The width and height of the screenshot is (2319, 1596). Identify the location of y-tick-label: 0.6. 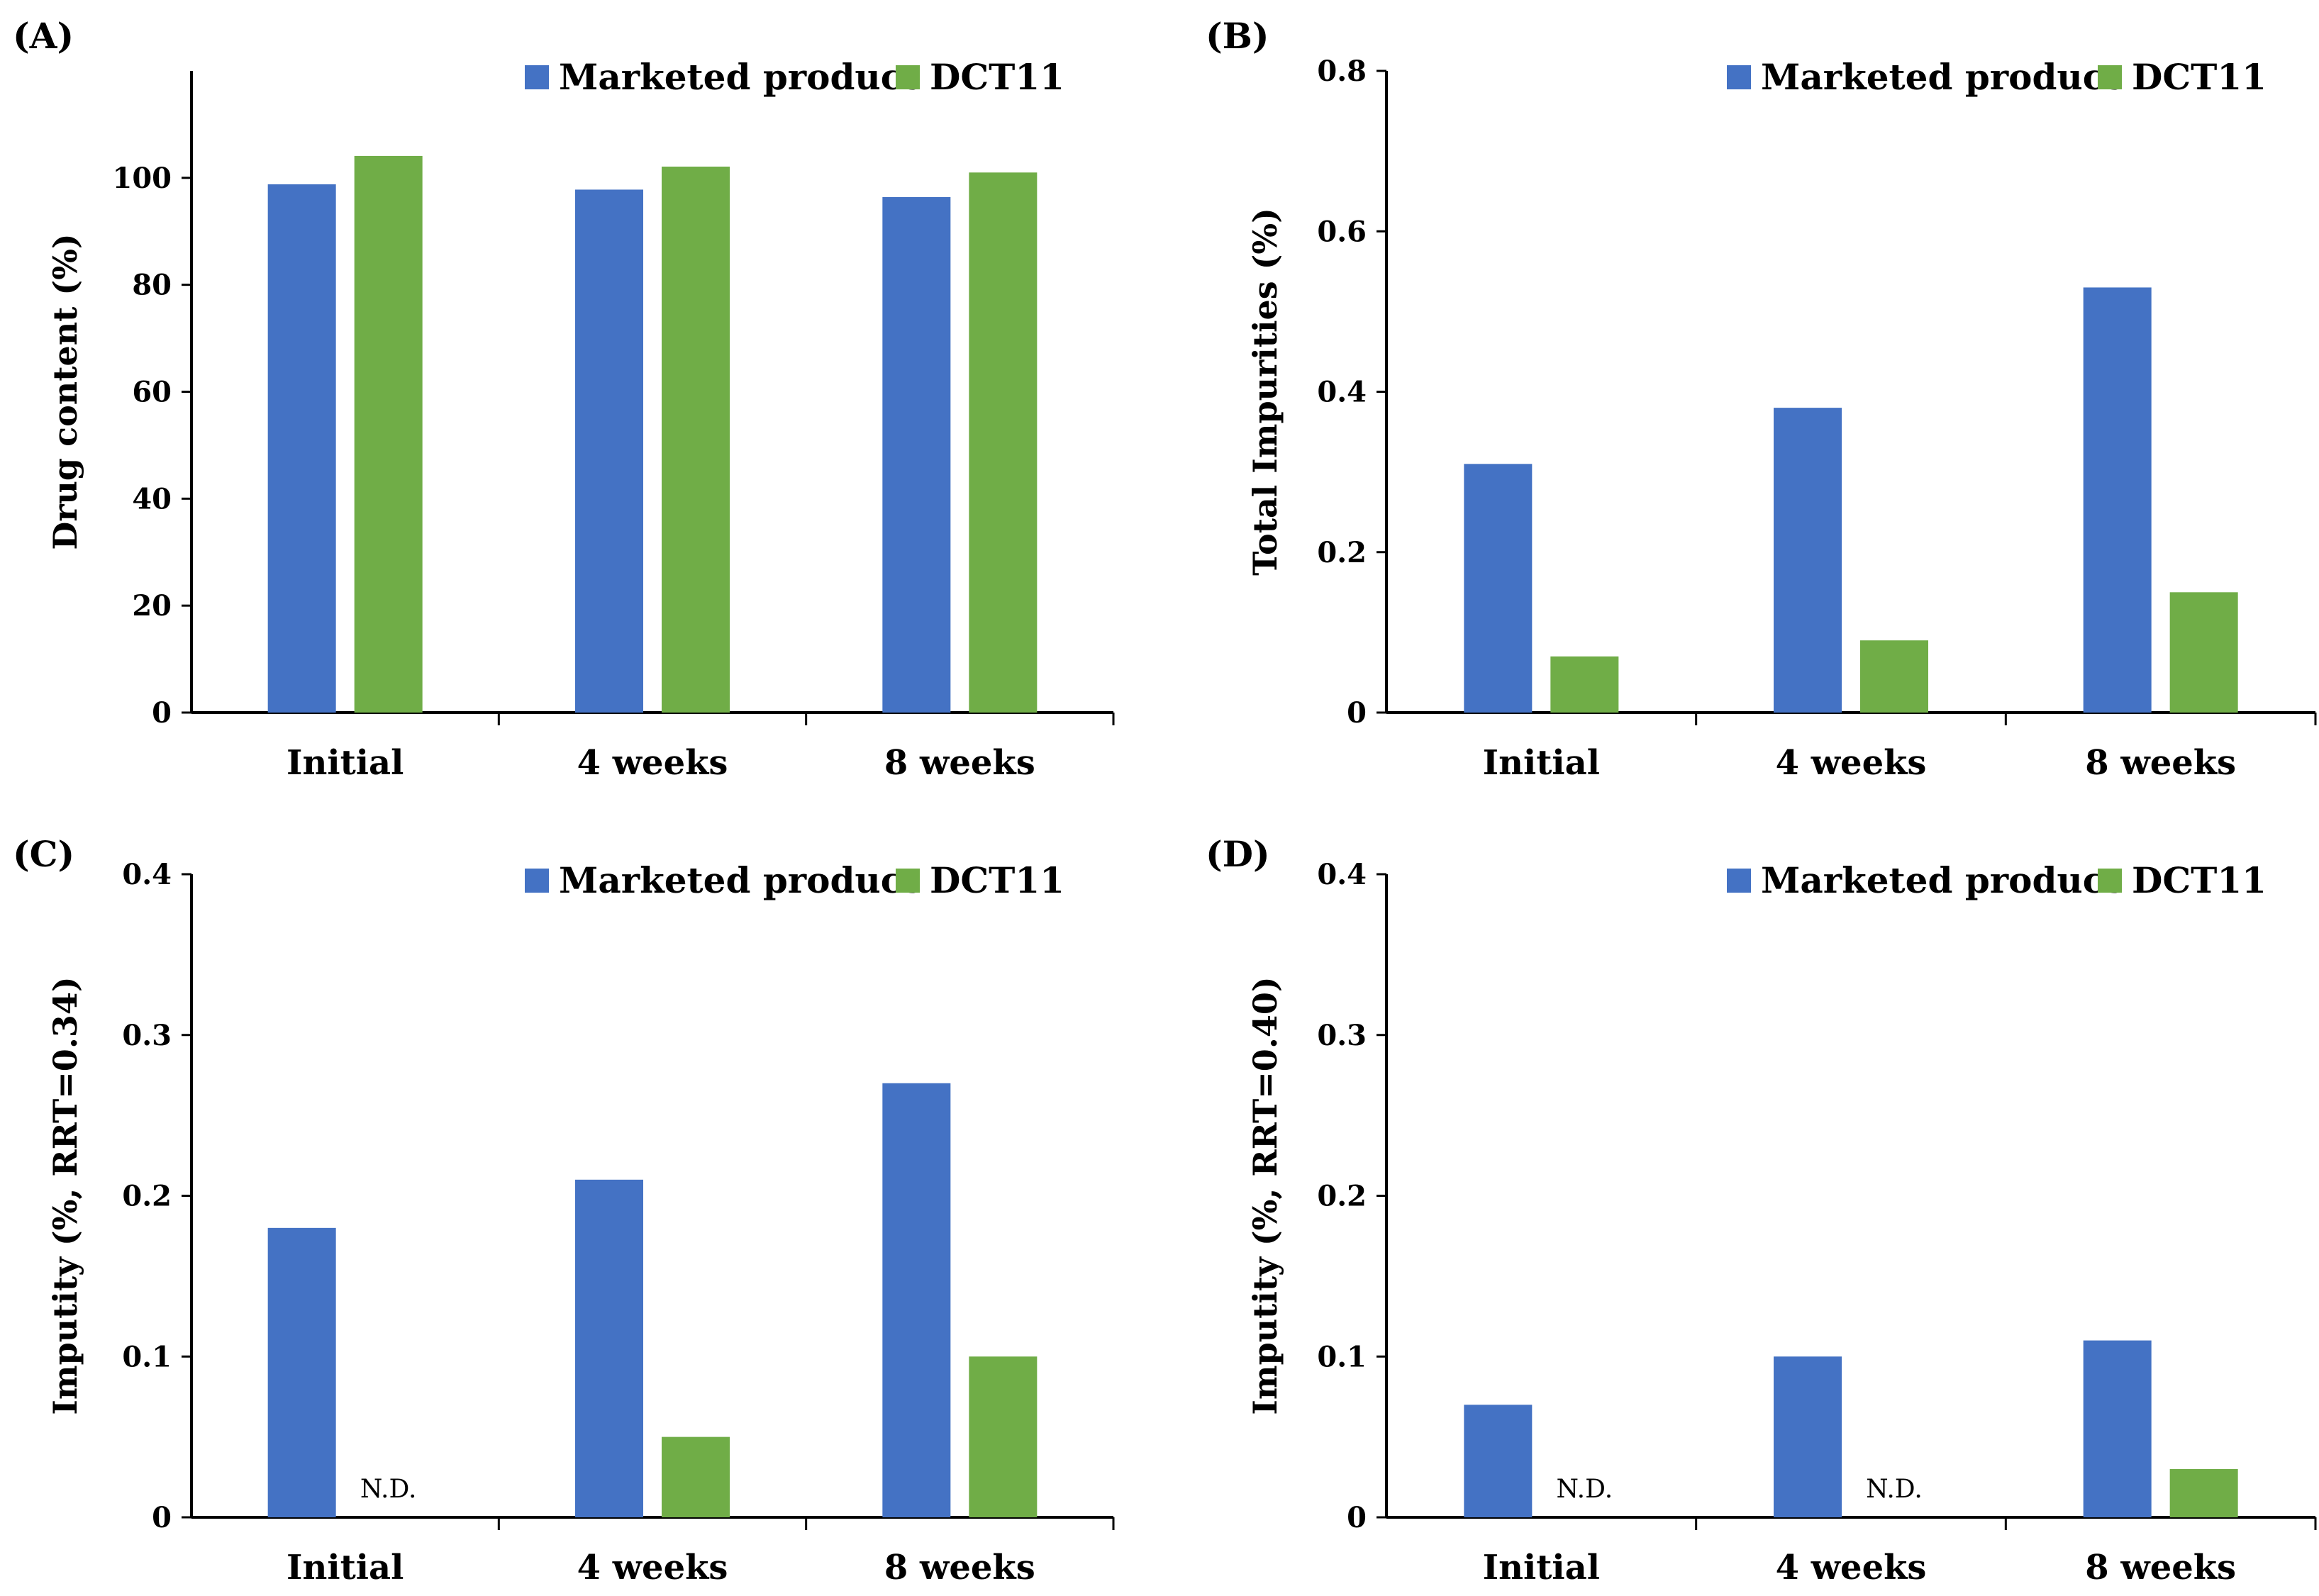
(1342, 231).